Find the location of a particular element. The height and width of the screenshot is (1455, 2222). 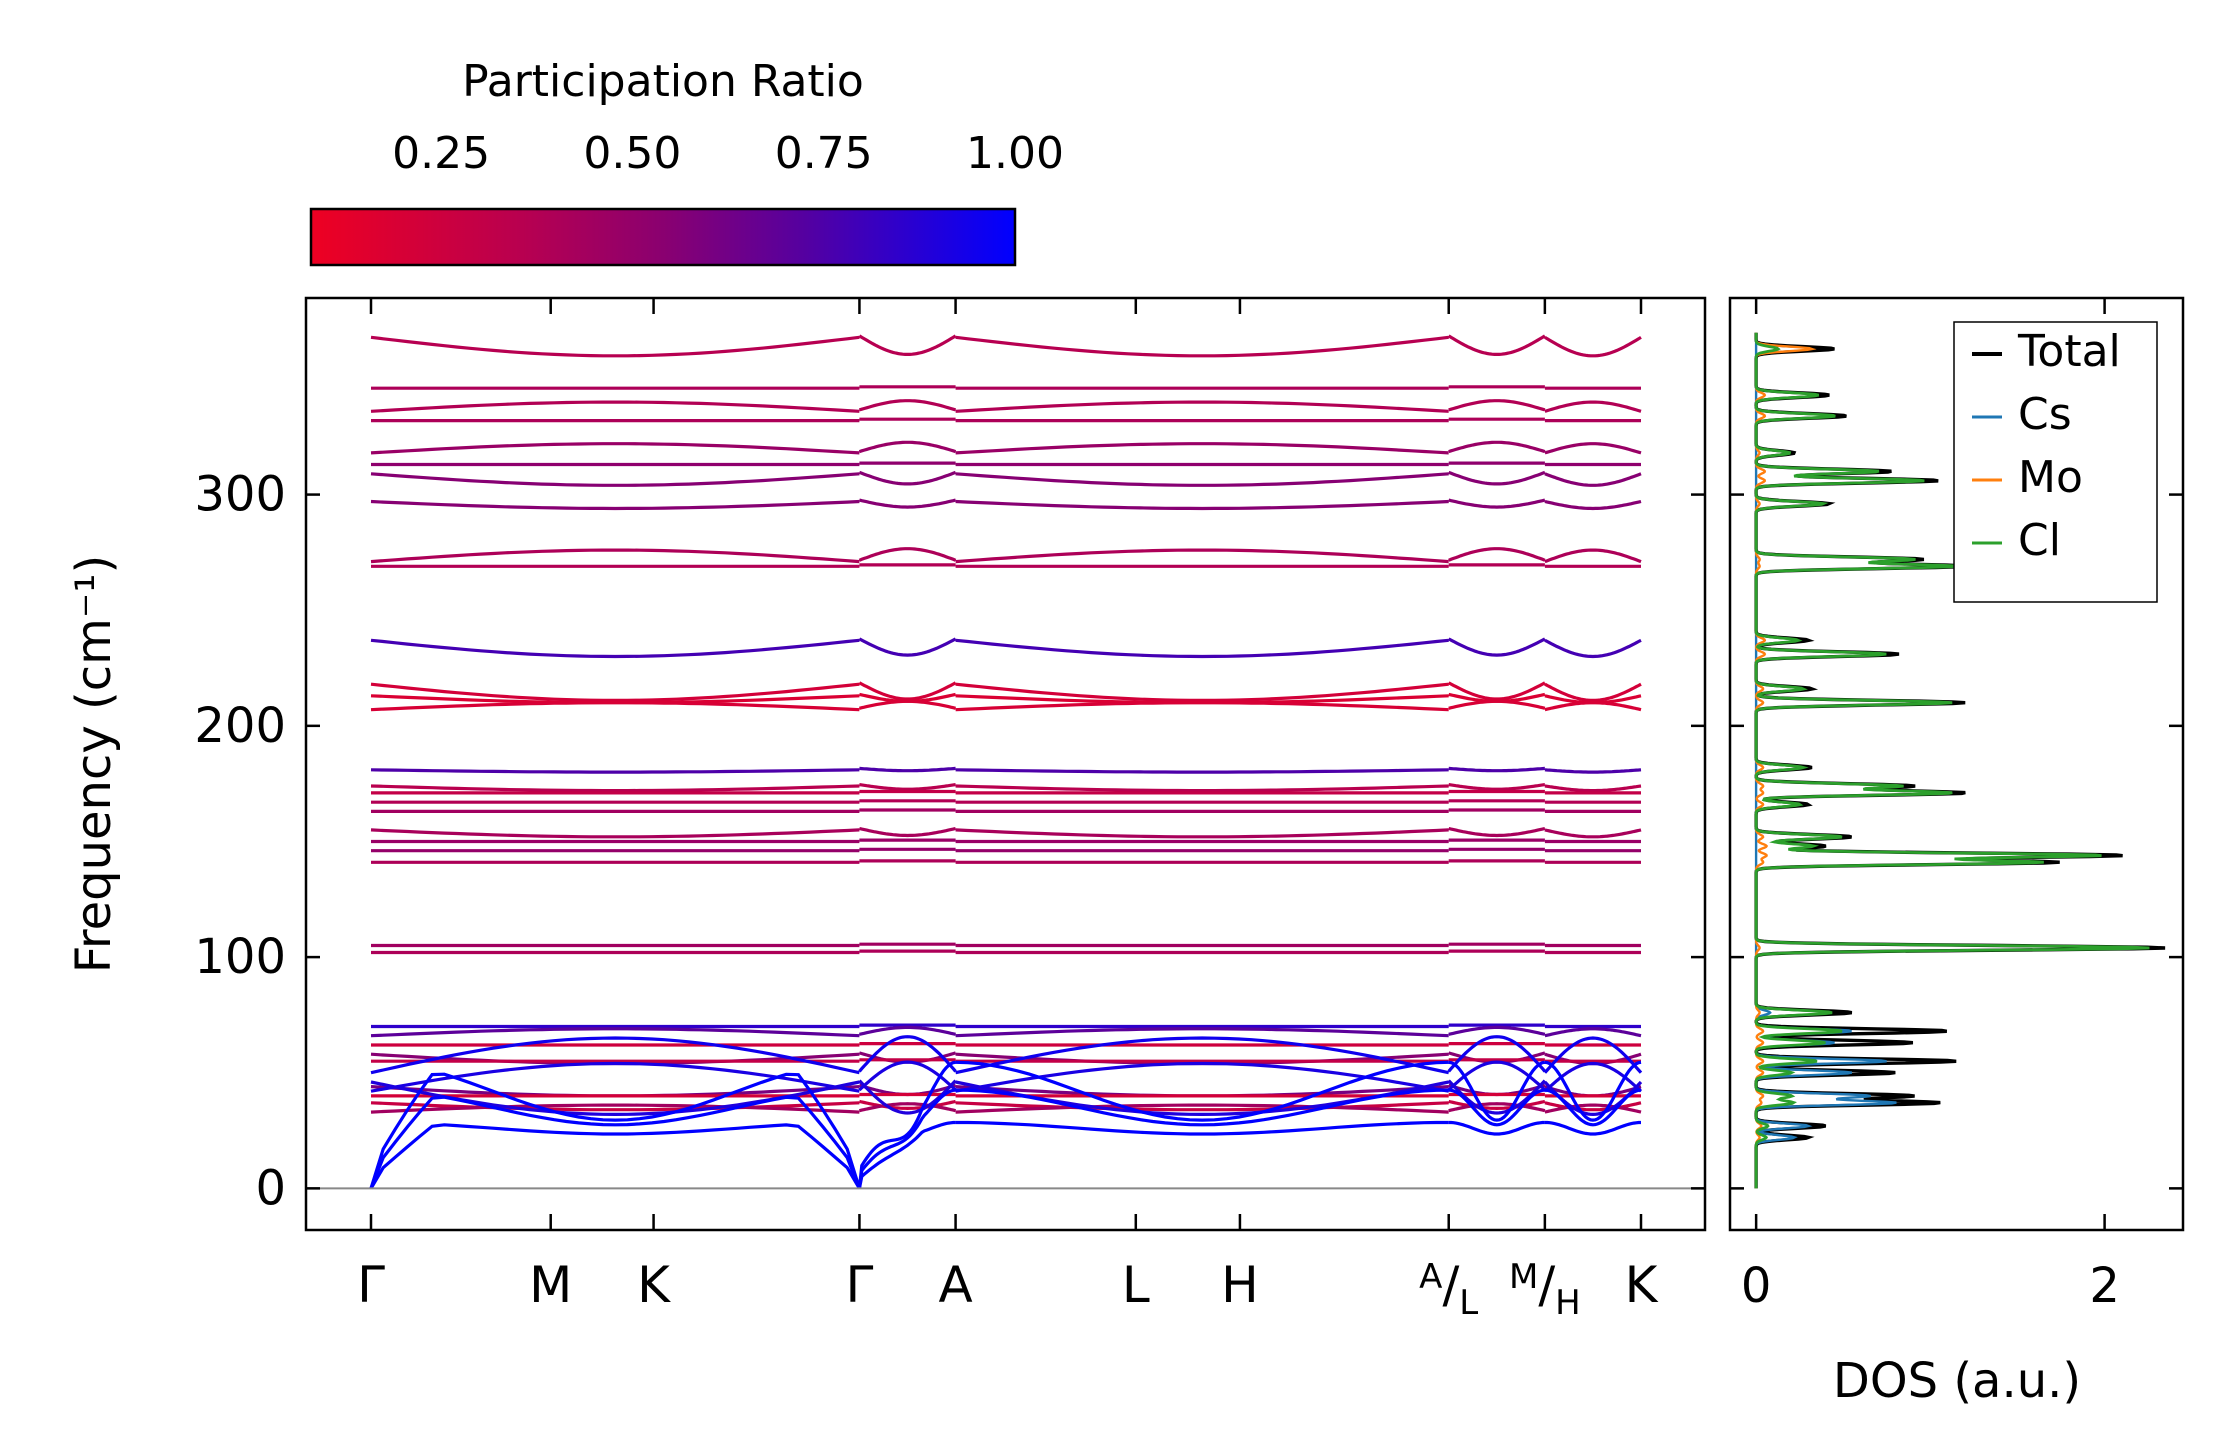

band-y-tick-label: 0 is located at coordinates (270, 1188).